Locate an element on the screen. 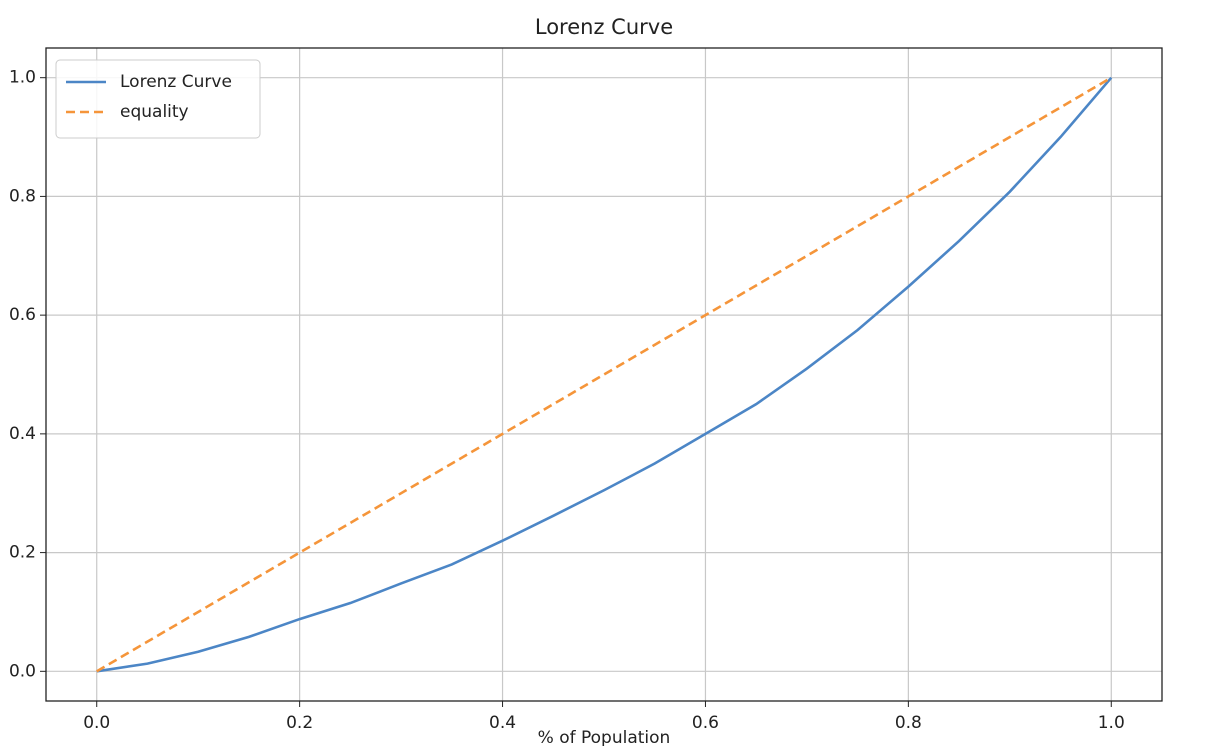 Image resolution: width=1220 pixels, height=746 pixels. legend-label: Lorenz Curve is located at coordinates (176, 82).